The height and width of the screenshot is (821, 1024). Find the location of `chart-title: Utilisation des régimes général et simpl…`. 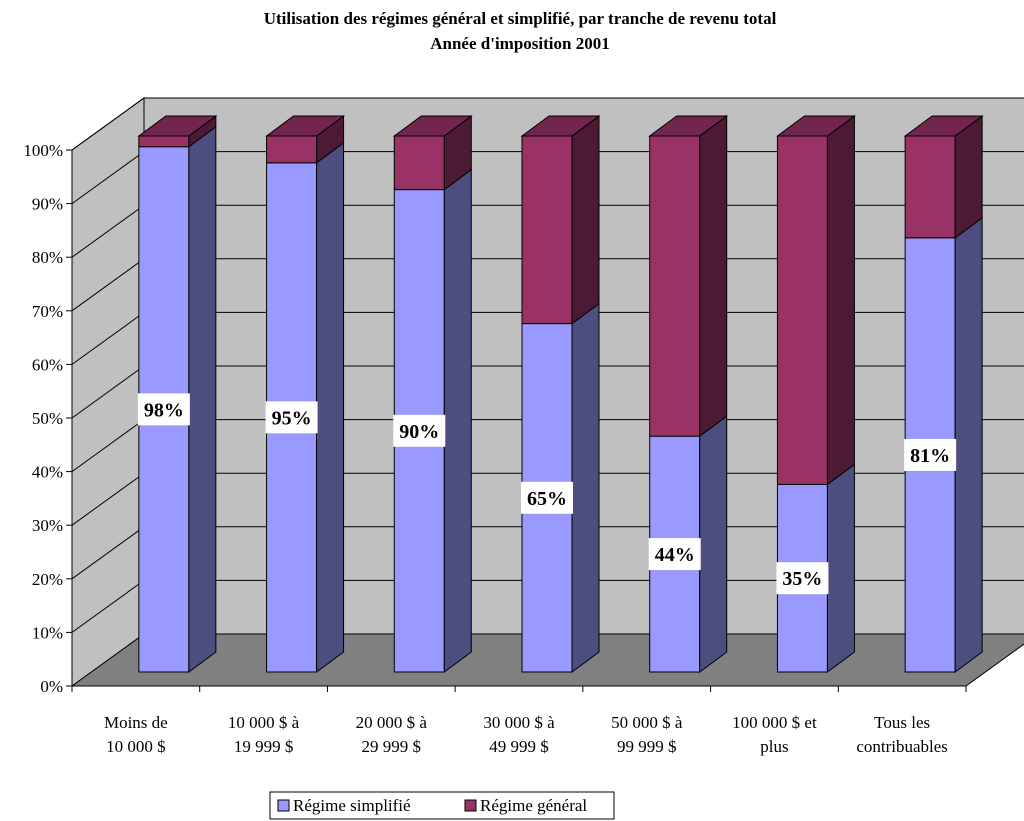

chart-title: Utilisation des régimes général et simpl… is located at coordinates (520, 18).